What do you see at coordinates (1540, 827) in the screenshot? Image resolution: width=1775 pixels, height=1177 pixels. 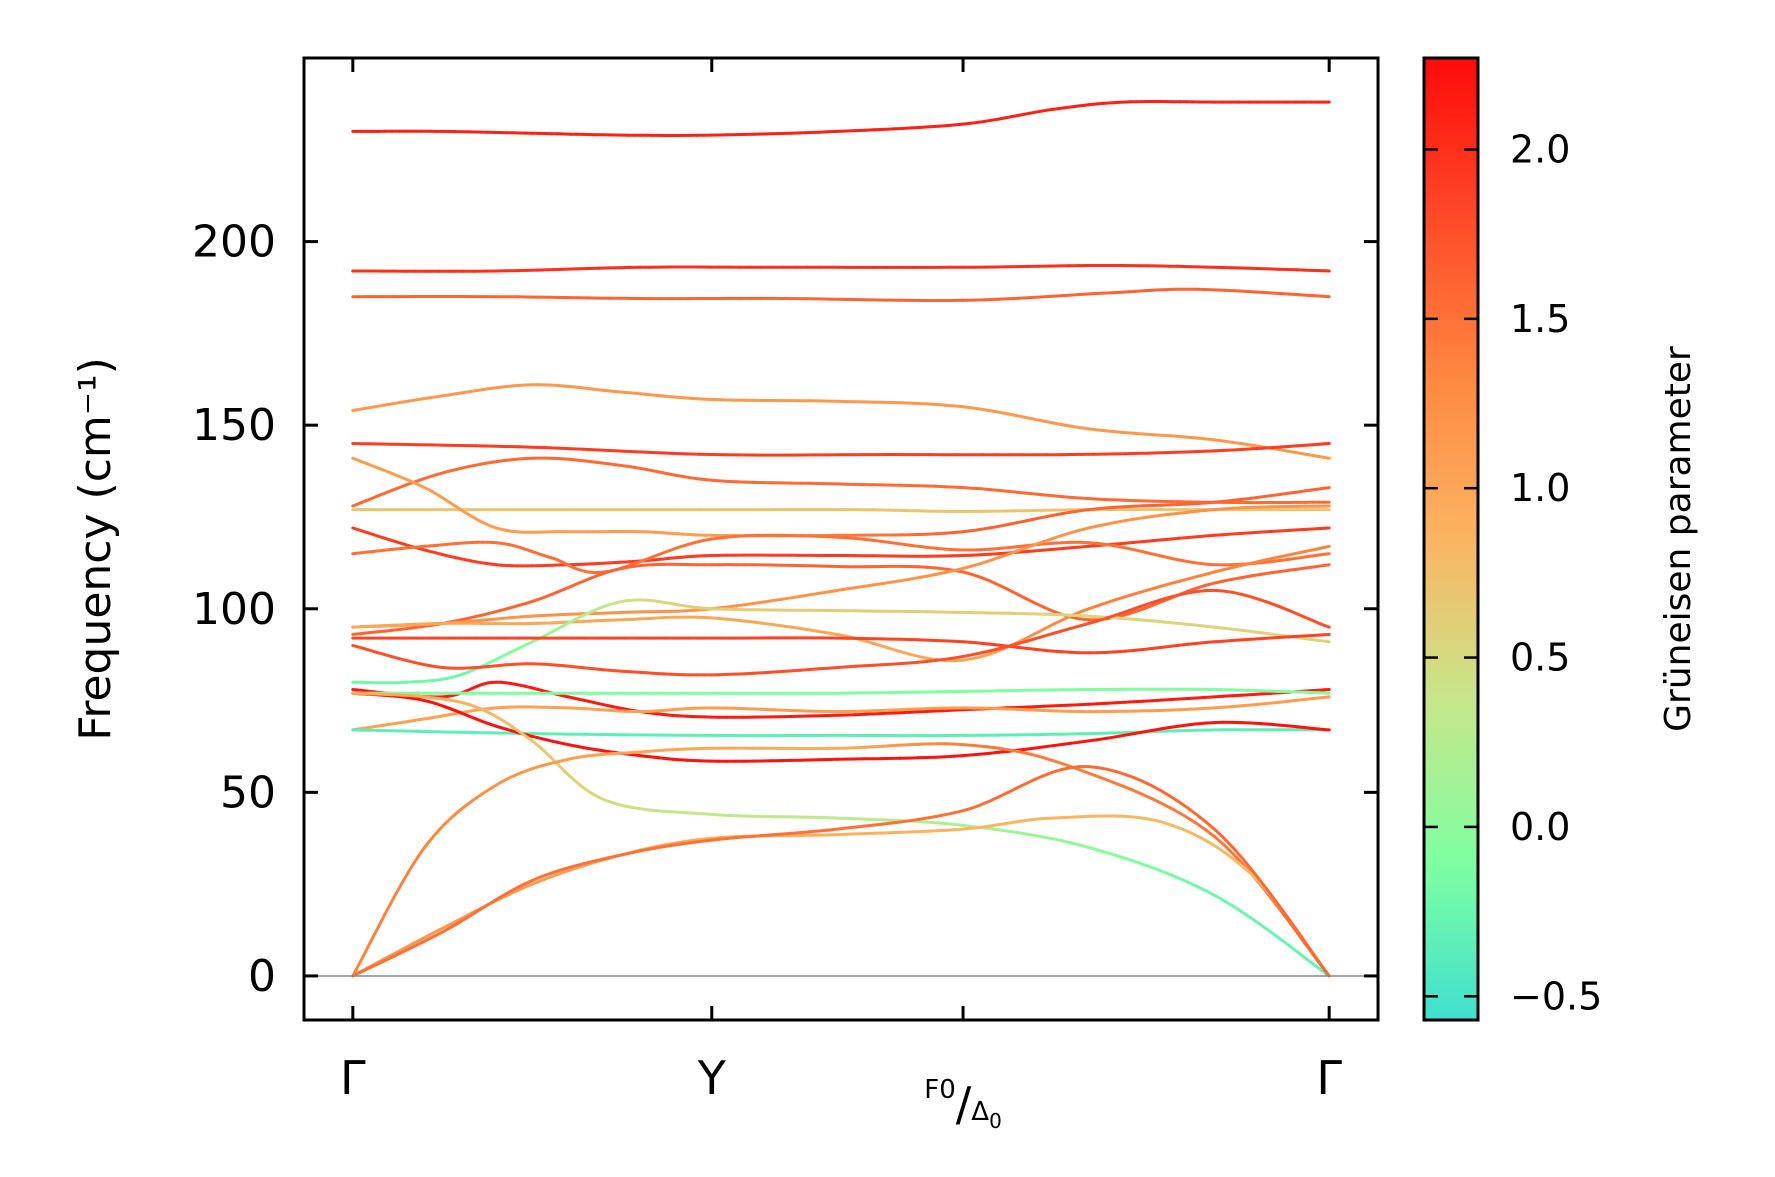 I see `colorbar-tick-label: 0.0` at bounding box center [1540, 827].